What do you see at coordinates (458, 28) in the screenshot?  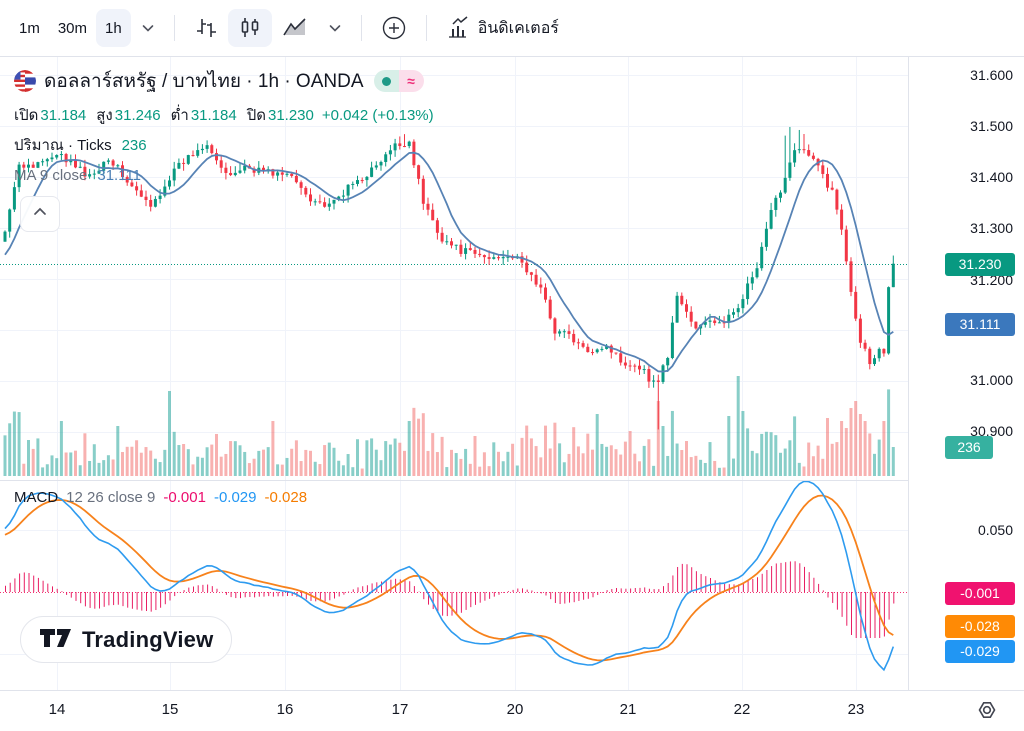 I see `indicators-icon` at bounding box center [458, 28].